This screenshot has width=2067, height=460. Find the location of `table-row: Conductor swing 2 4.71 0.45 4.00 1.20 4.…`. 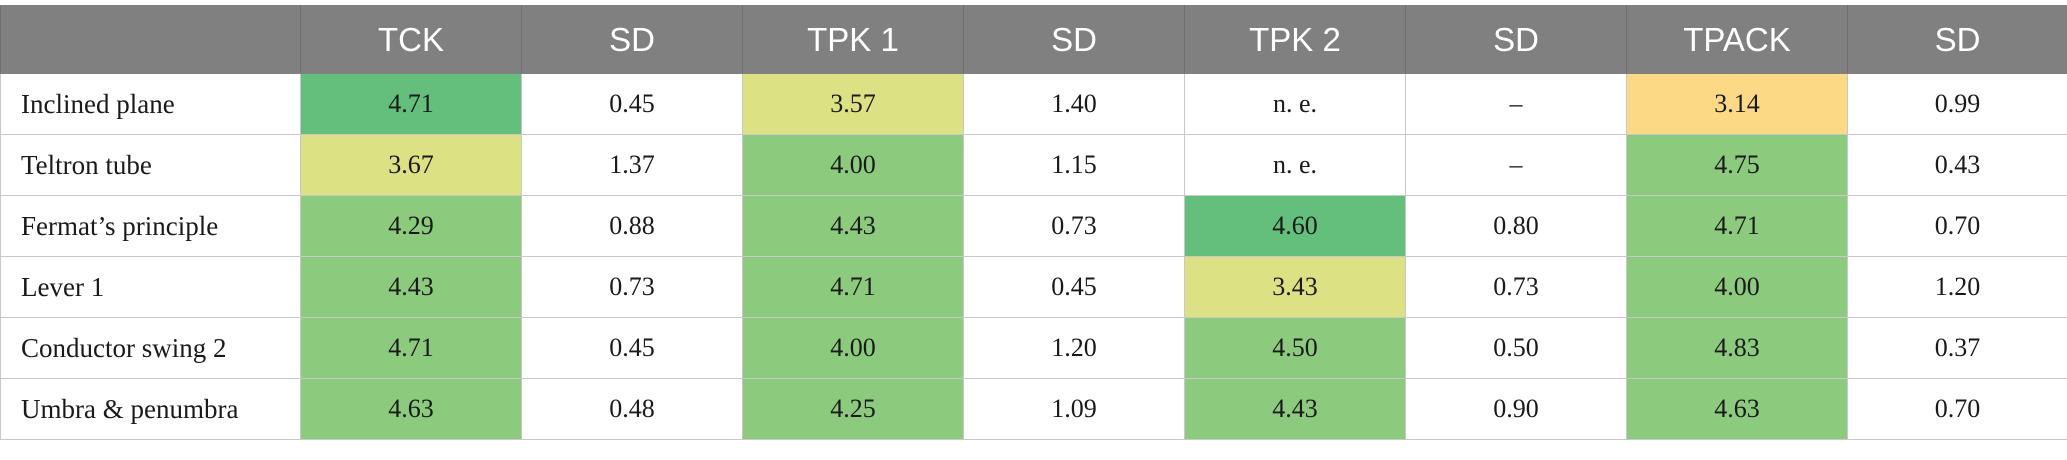

table-row: Conductor swing 2 4.71 0.45 4.00 1.20 4.… is located at coordinates (1033, 348).